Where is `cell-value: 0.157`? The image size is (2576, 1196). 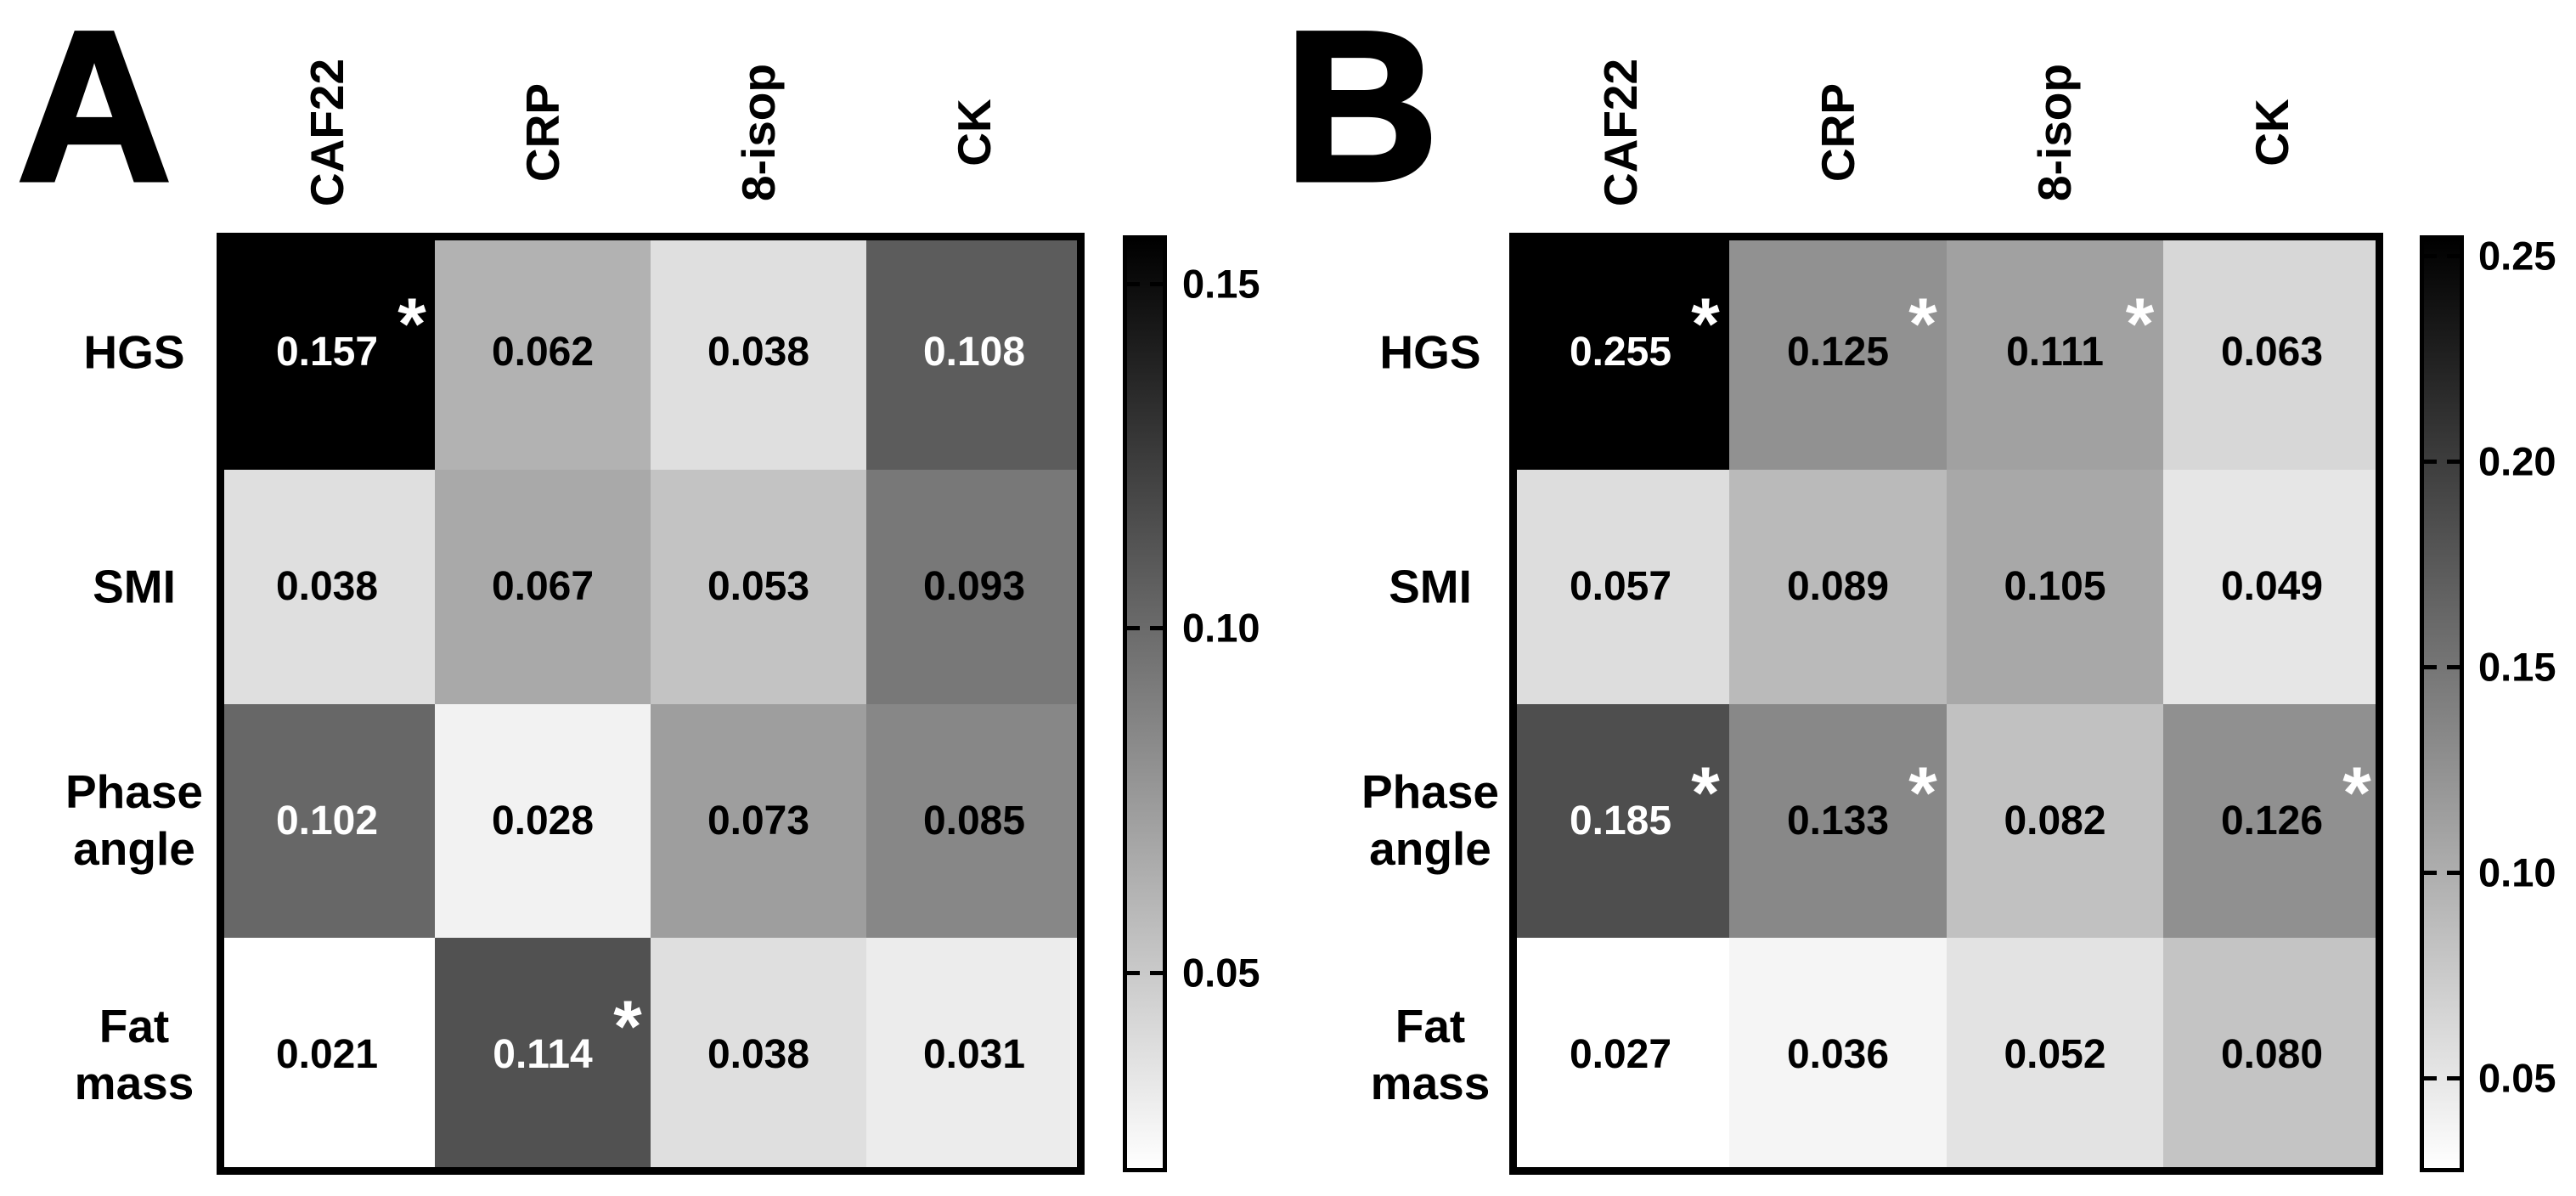
cell-value: 0.157 is located at coordinates (327, 353).